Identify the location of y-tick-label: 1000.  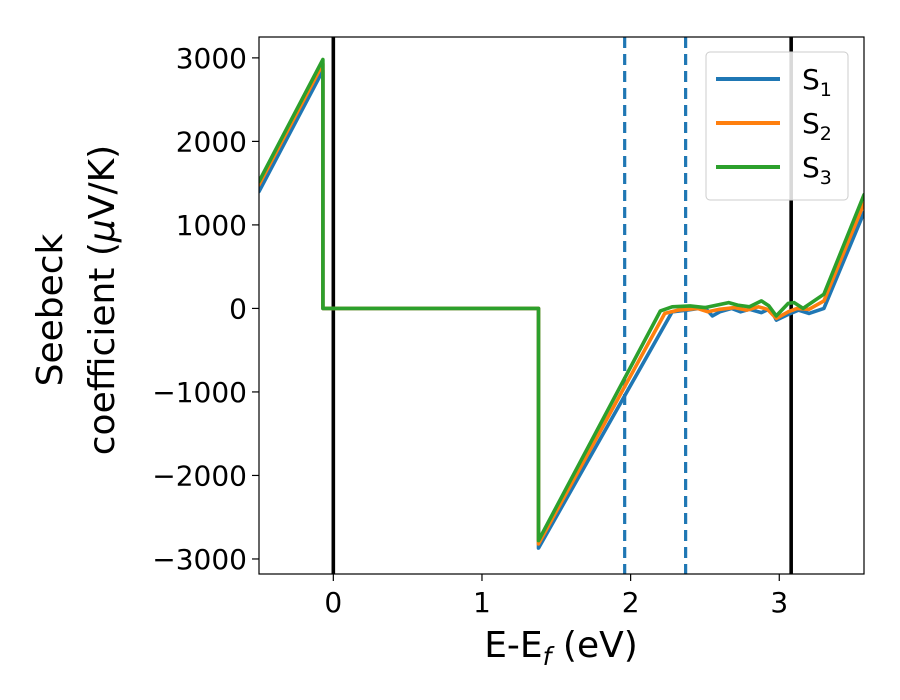
(211, 225).